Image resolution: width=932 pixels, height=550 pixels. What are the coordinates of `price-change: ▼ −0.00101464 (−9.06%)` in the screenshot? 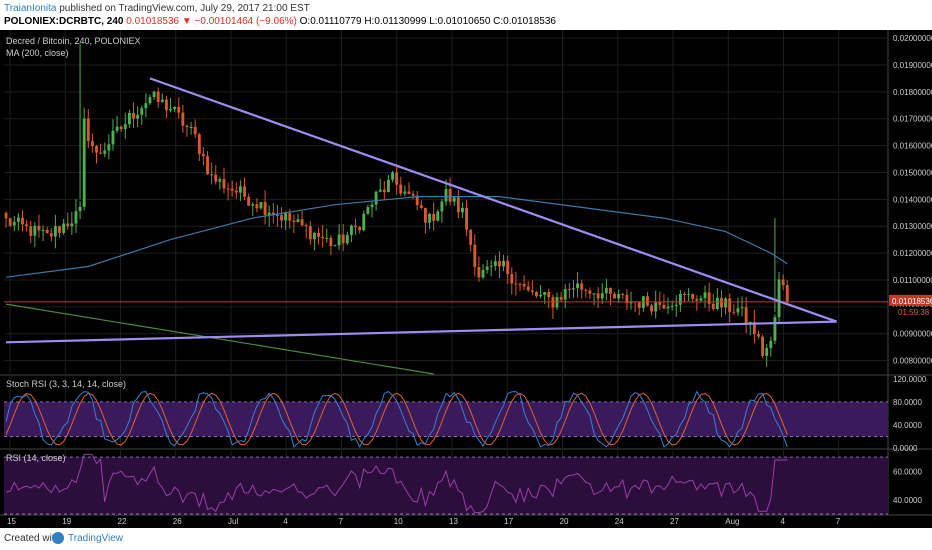 It's located at (239, 21).